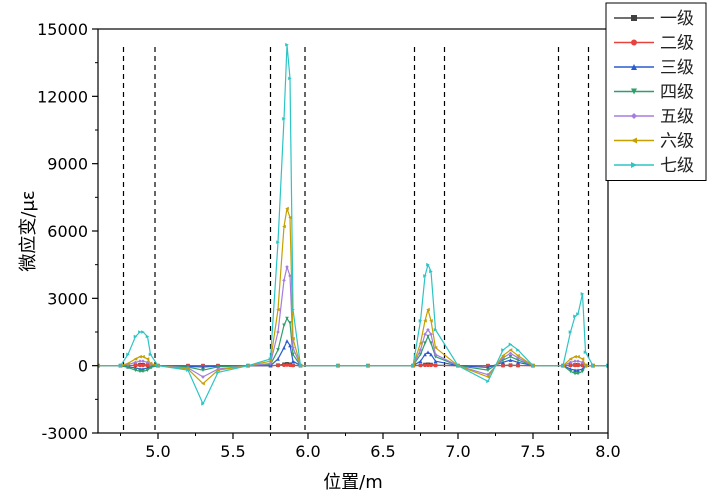  What do you see at coordinates (65, 433) in the screenshot?
I see `y-tick-label: -3000` at bounding box center [65, 433].